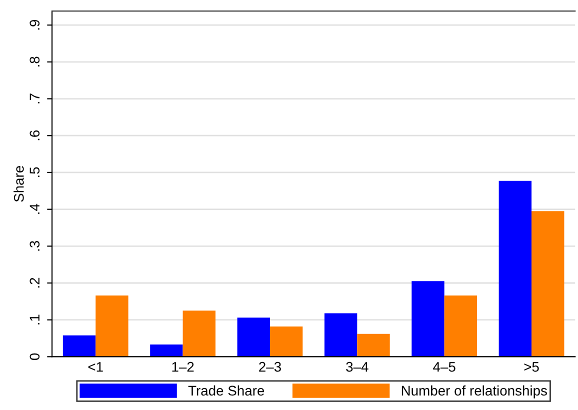 This screenshot has height=410, width=578. I want to click on x-tick-label: 4–5, so click(444, 367).